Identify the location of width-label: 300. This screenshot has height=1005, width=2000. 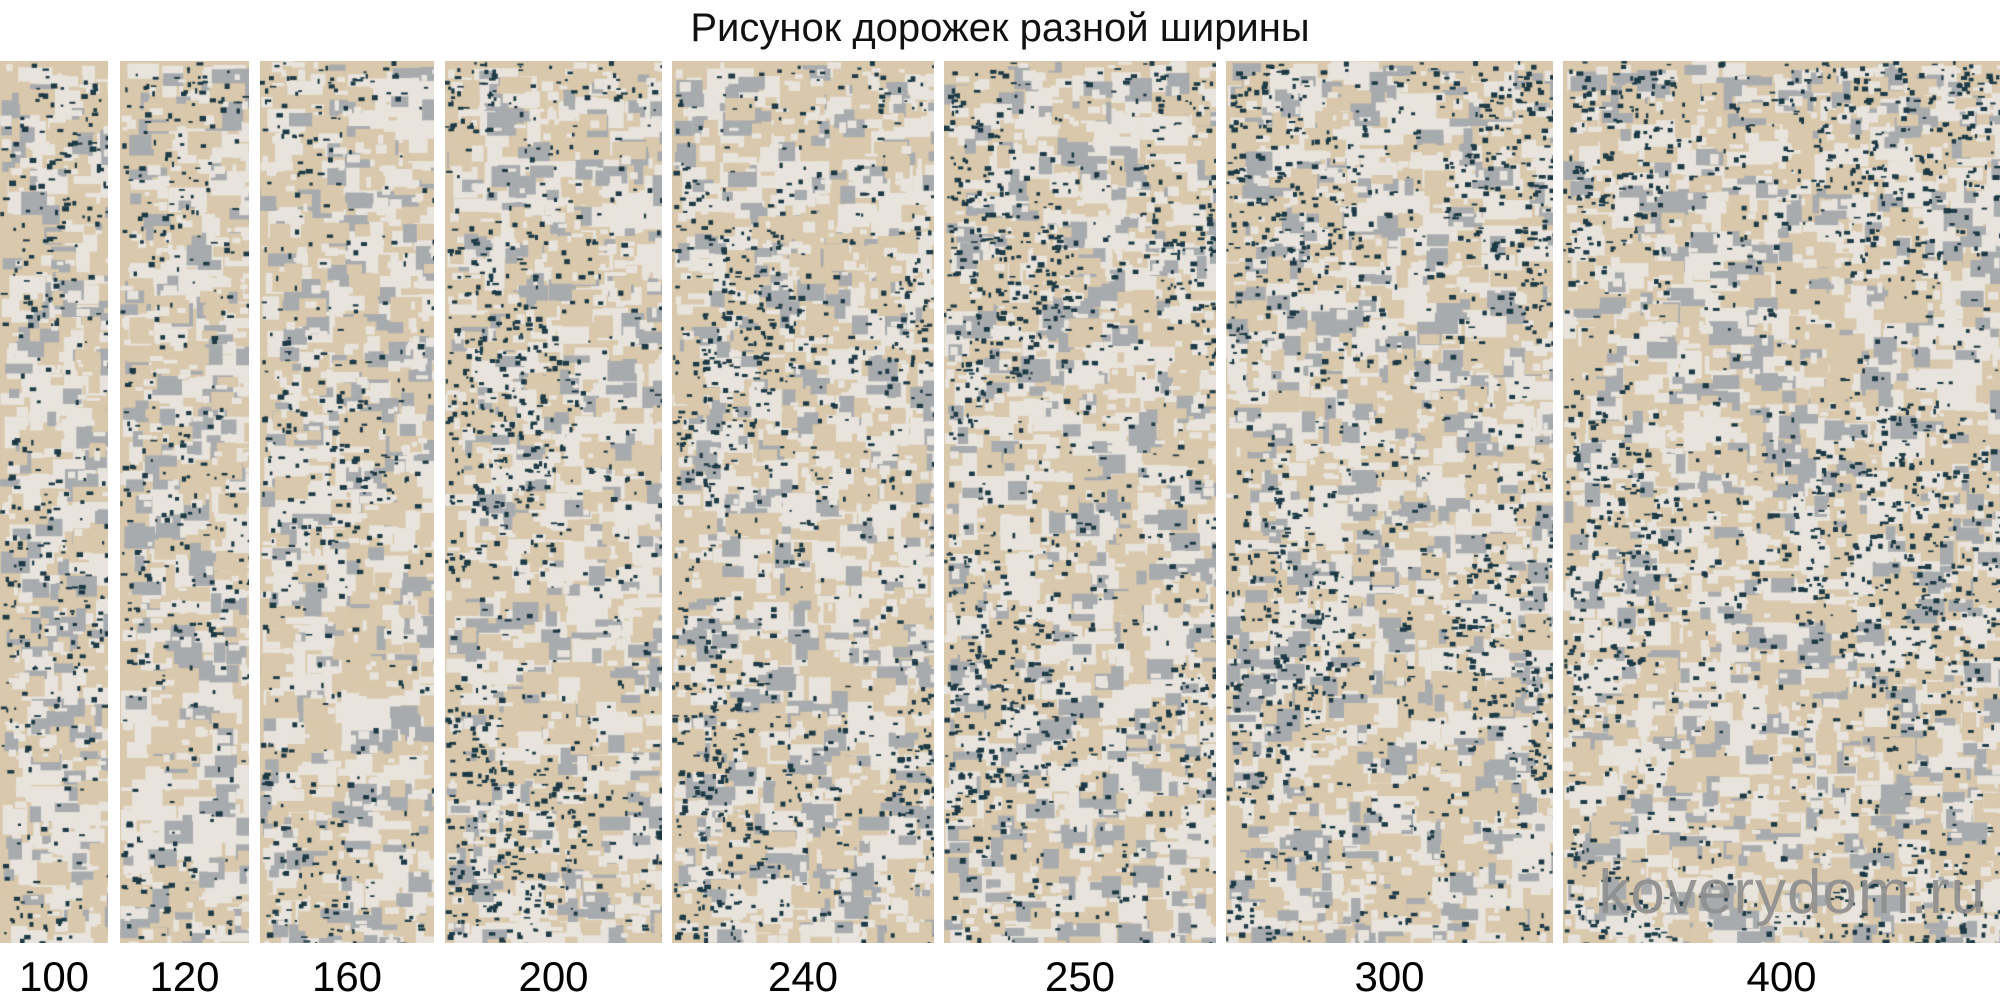
(1389, 976).